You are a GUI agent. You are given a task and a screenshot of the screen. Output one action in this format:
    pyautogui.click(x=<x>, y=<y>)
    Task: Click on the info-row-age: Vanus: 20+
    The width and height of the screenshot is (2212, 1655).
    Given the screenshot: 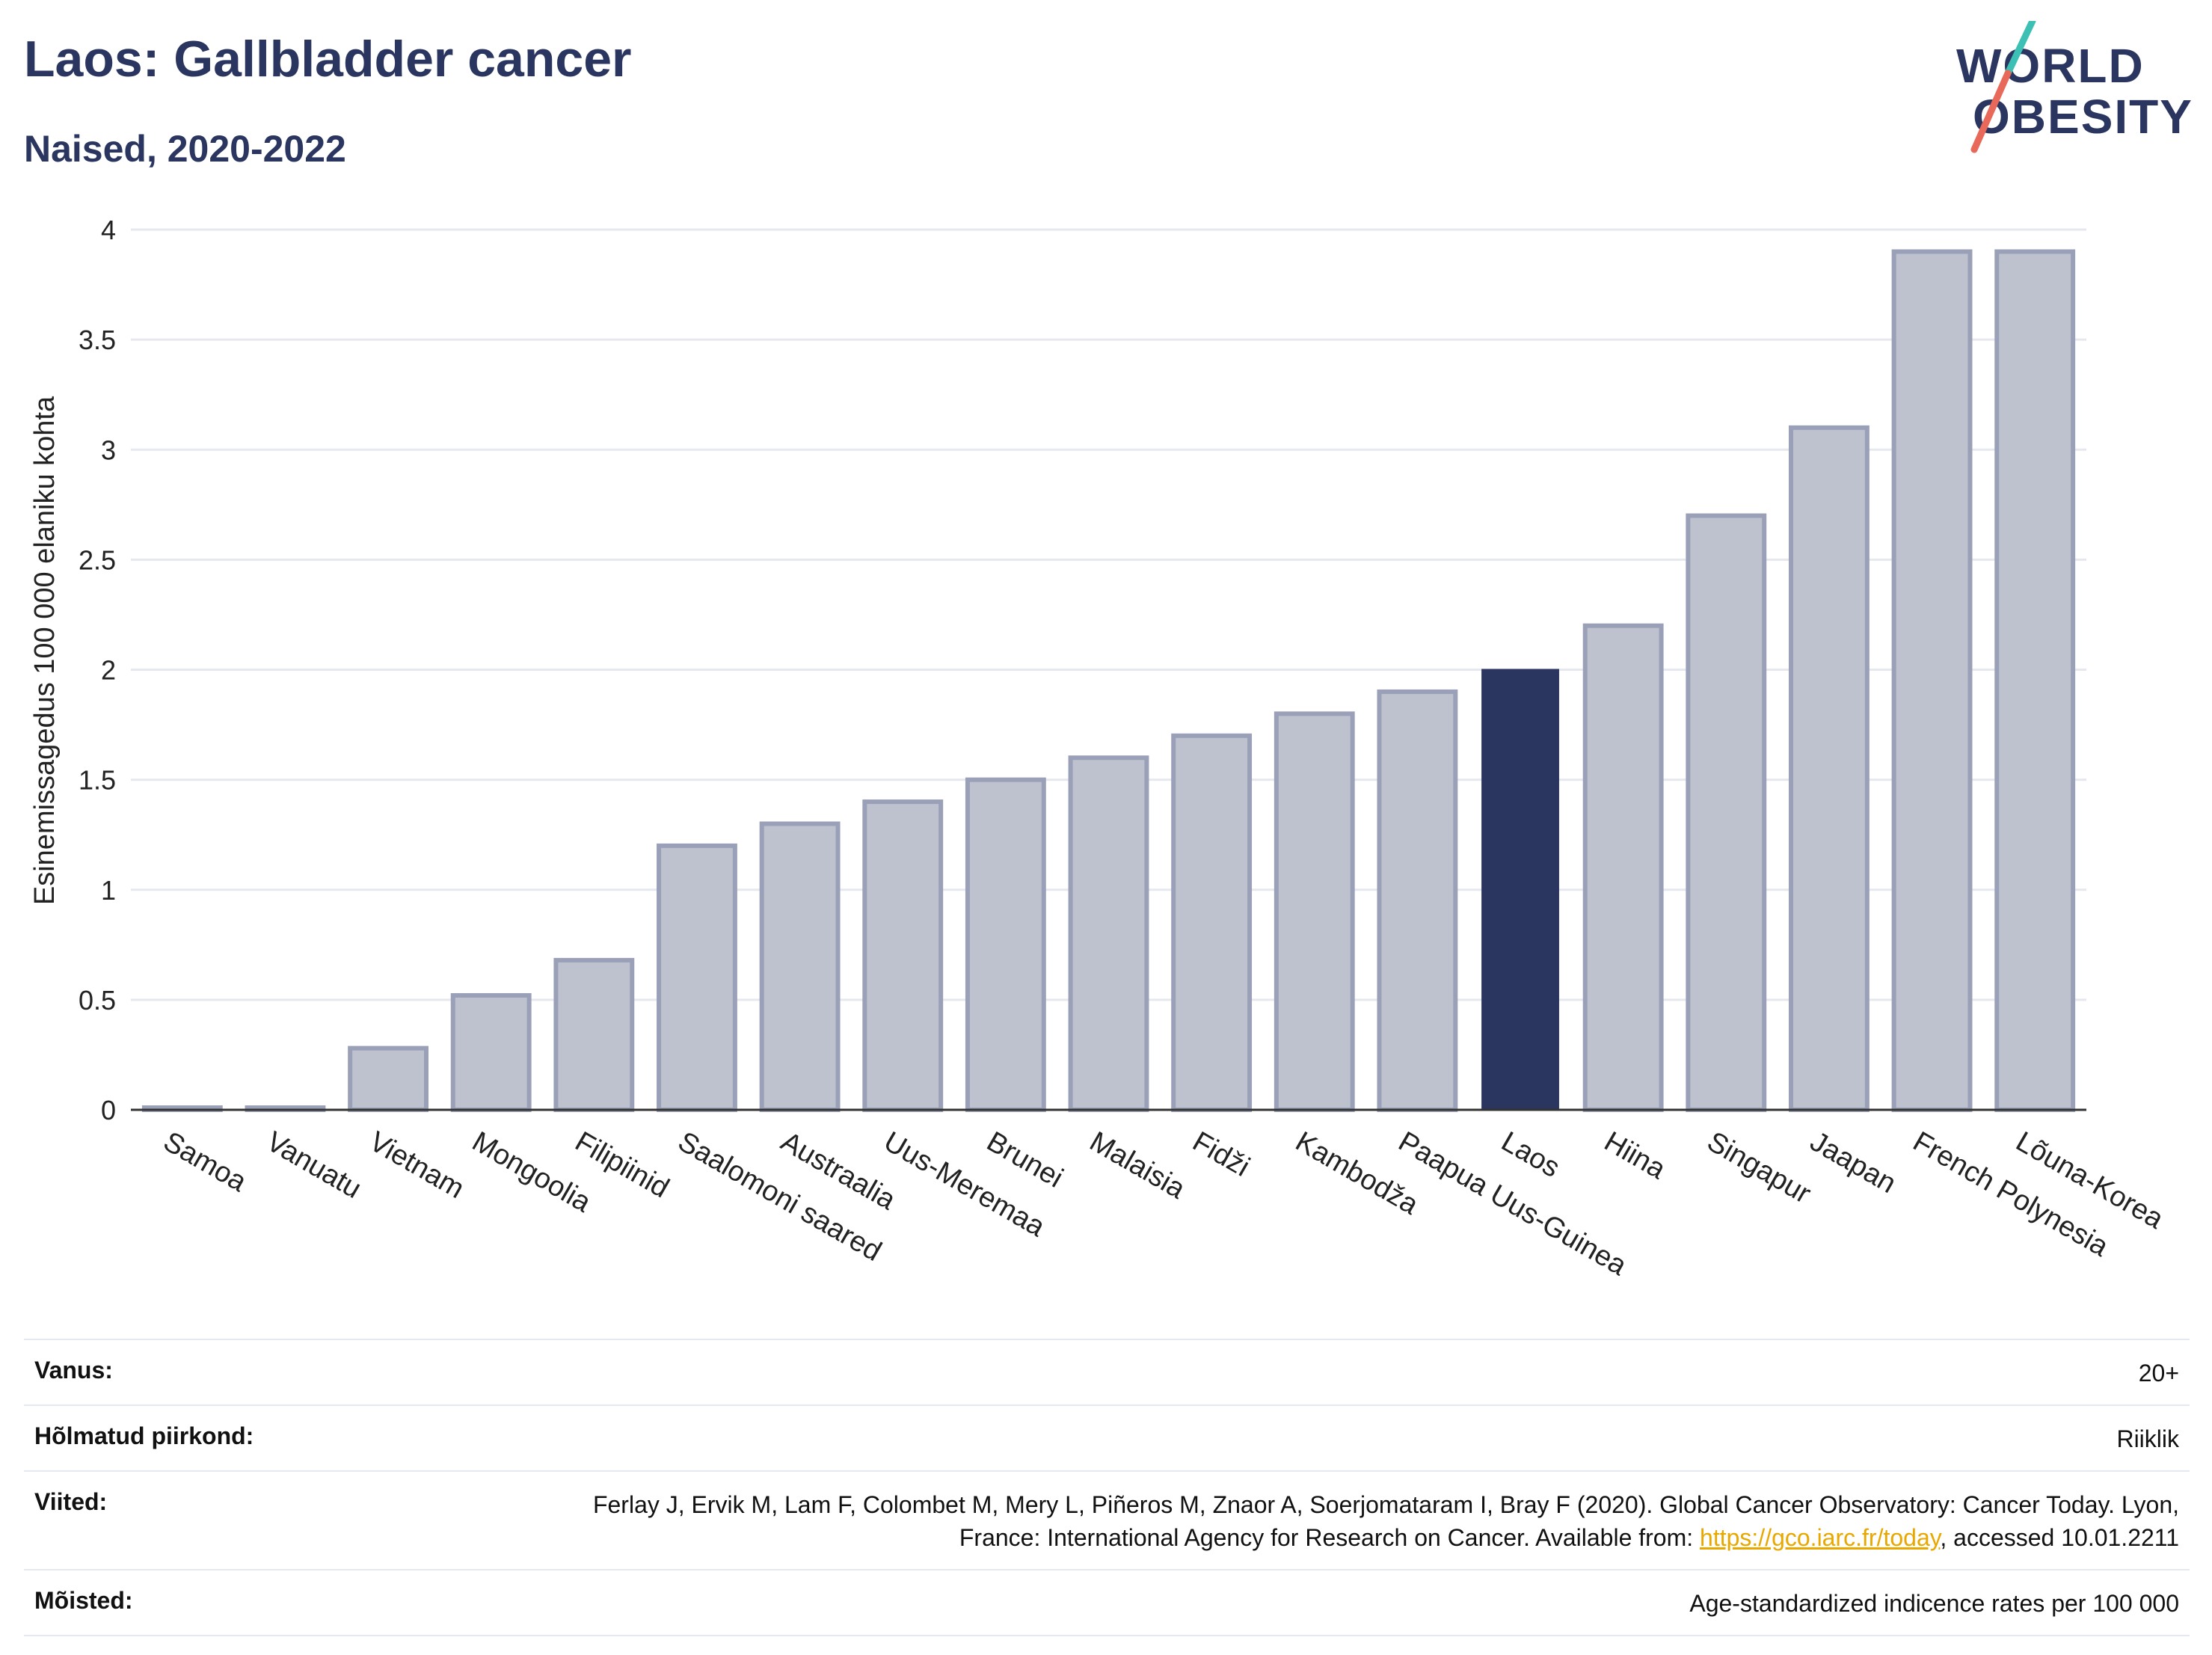 What is the action you would take?
    pyautogui.click(x=1107, y=1371)
    